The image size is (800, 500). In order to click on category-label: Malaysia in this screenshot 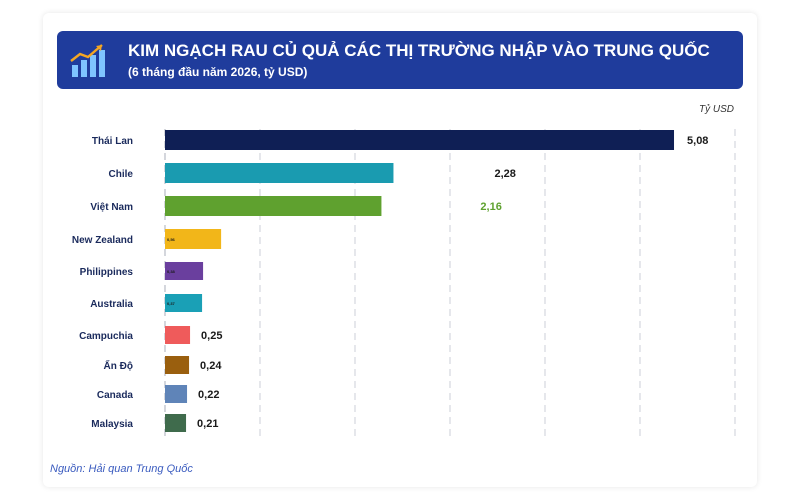, I will do `click(112, 424)`.